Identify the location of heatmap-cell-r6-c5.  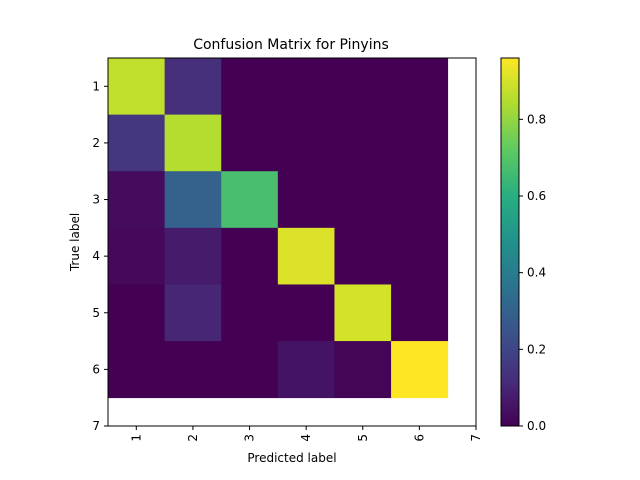
(363, 370).